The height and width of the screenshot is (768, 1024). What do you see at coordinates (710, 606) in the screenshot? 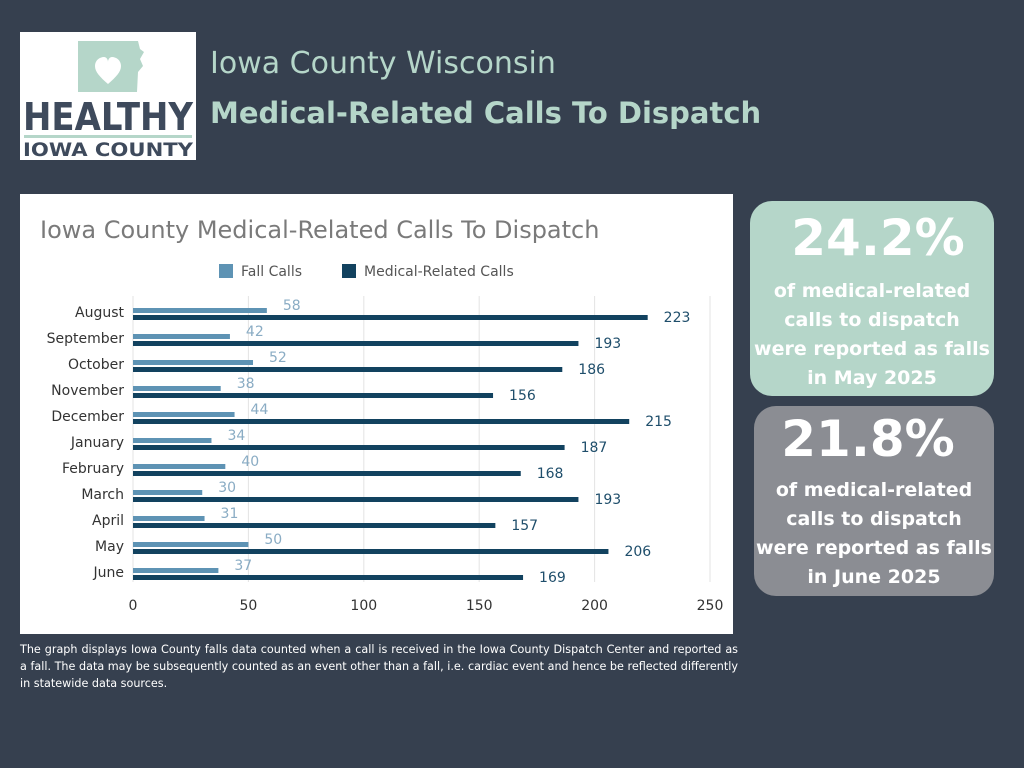
I see `x-tick-label: 250` at bounding box center [710, 606].